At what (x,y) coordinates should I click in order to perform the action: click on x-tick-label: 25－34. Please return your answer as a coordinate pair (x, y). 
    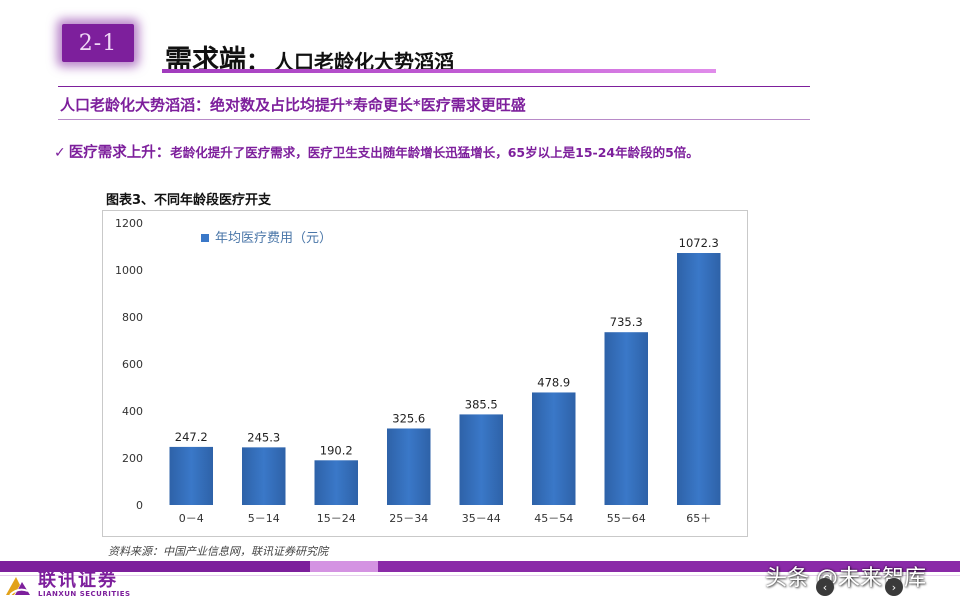
    Looking at the image, I should click on (408, 518).